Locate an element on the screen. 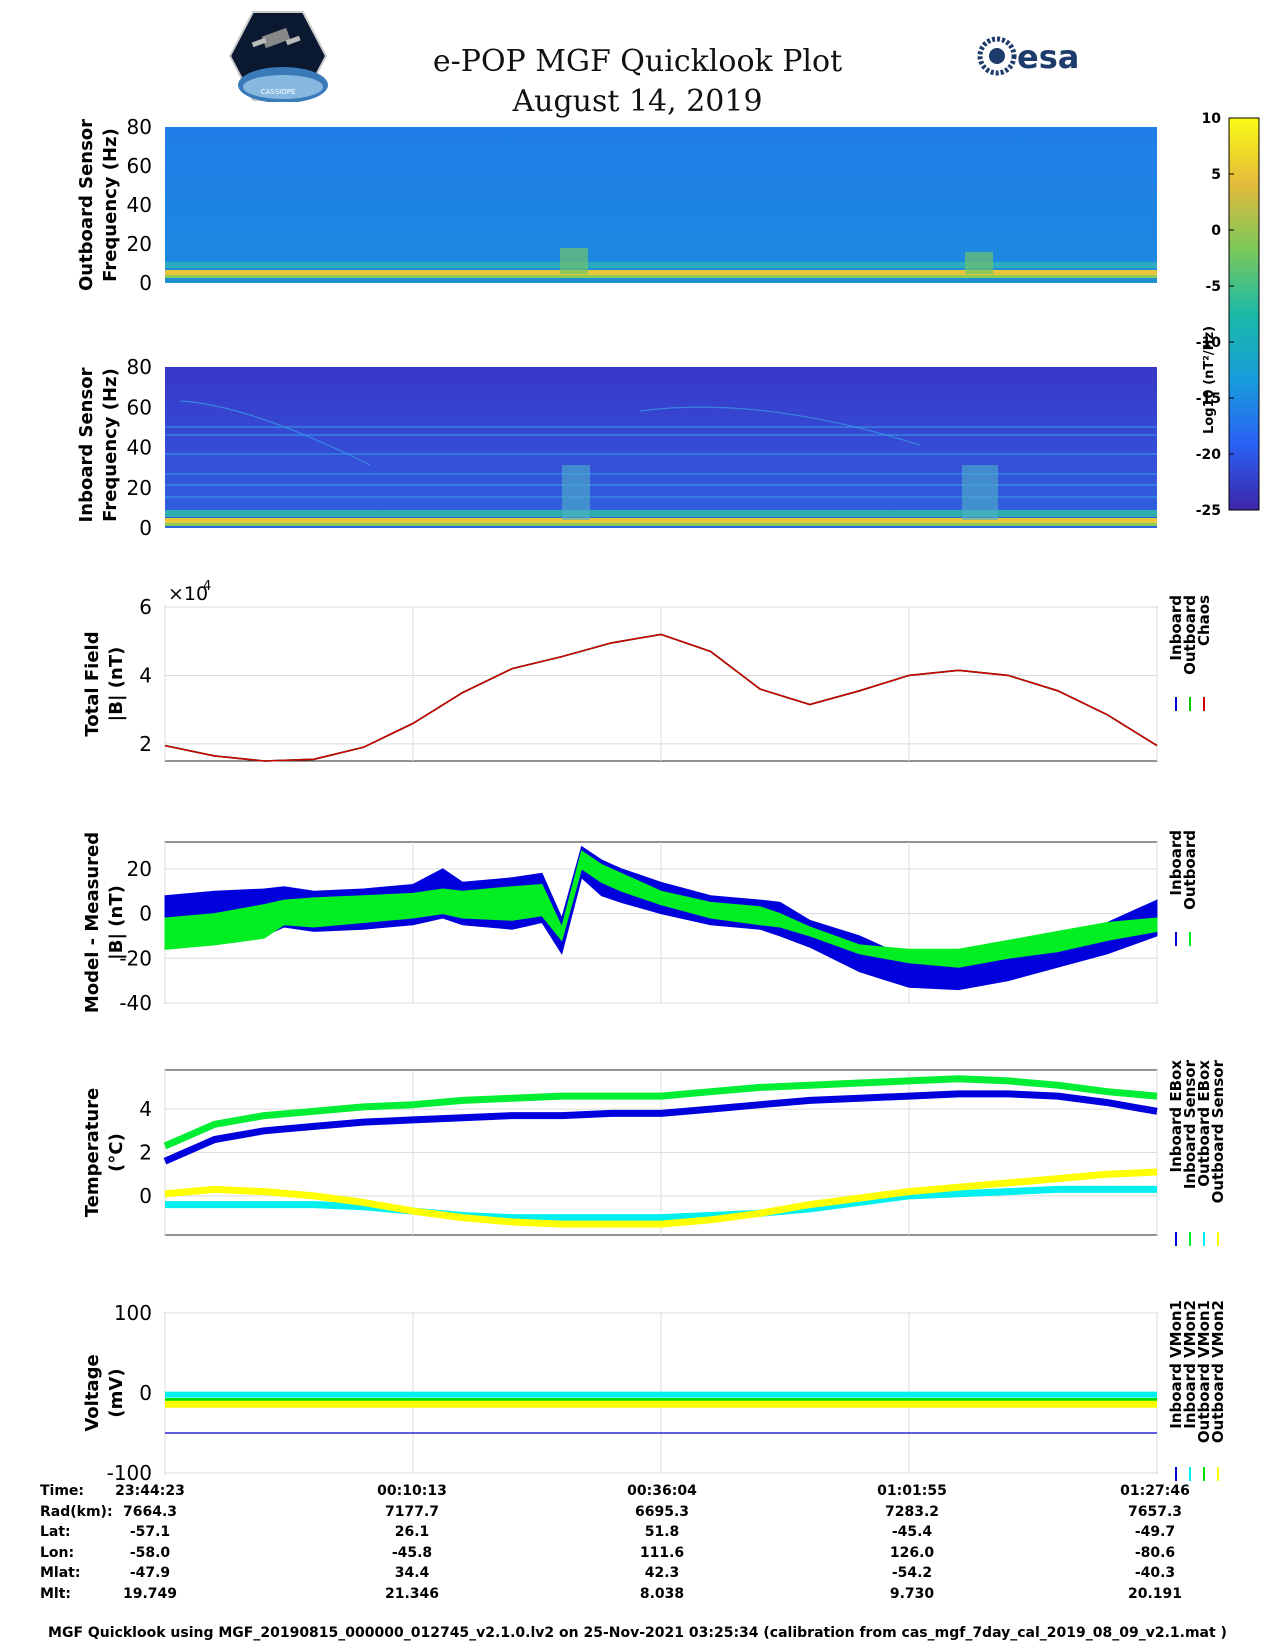 This screenshot has width=1275, height=1650. orbit-cell: 111.6 is located at coordinates (662, 1552).